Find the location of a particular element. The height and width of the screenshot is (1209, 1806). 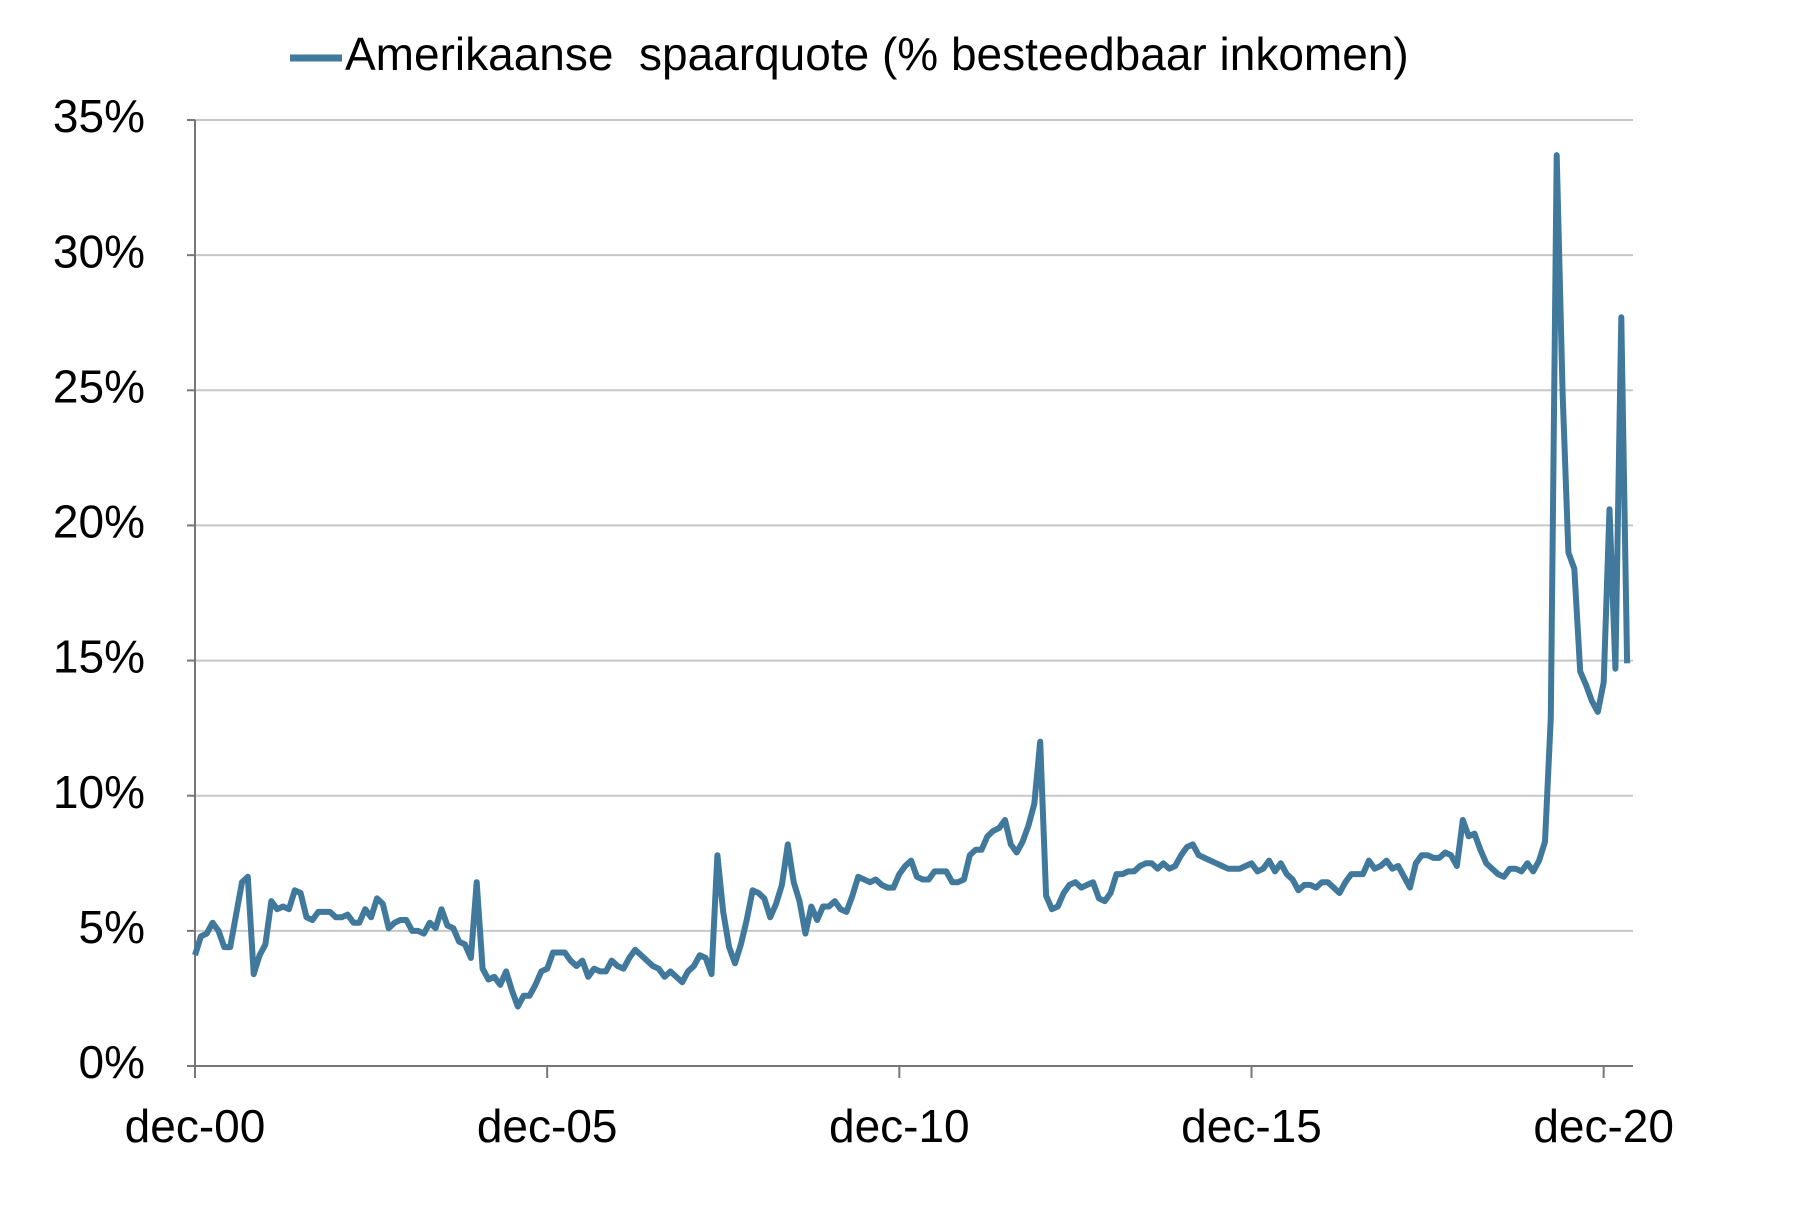

x-tick-label: dec-10 is located at coordinates (899, 1126).